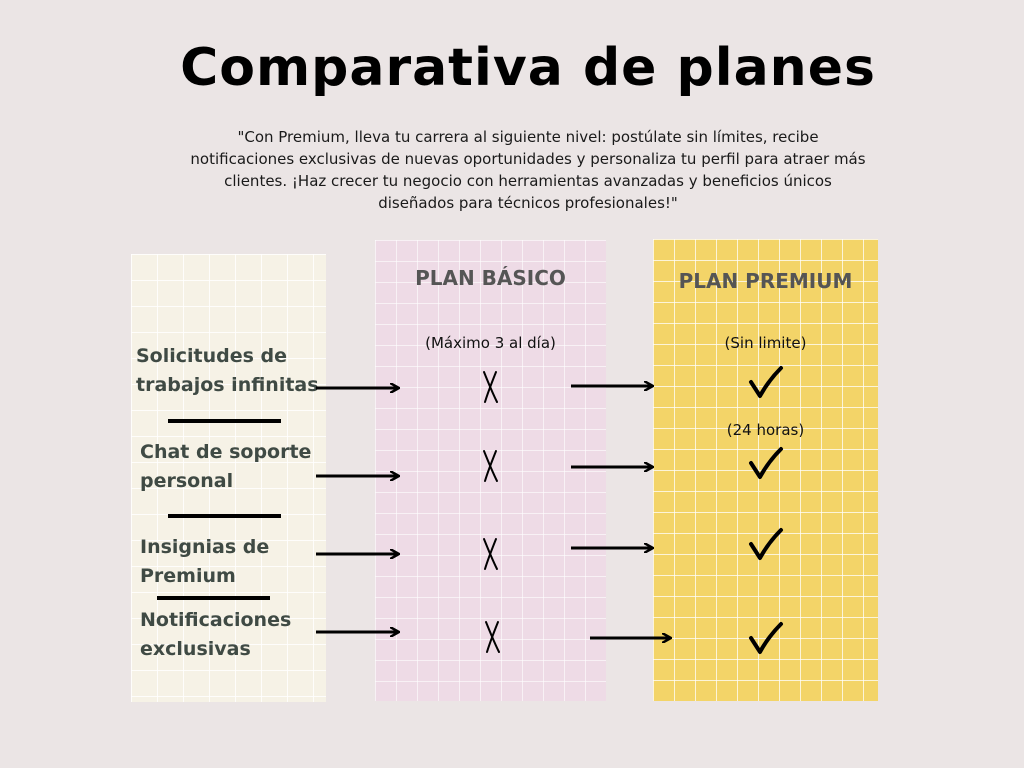 This screenshot has width=1024, height=768. I want to click on feature-label-line: Premium, so click(188, 576).